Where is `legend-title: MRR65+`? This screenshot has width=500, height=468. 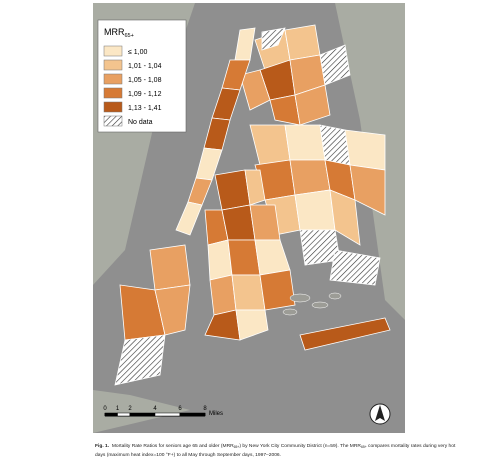
legend-title: MRR65+ is located at coordinates (119, 33).